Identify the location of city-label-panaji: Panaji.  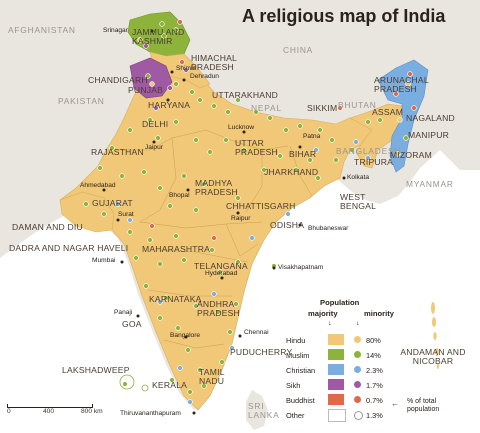
(123, 312).